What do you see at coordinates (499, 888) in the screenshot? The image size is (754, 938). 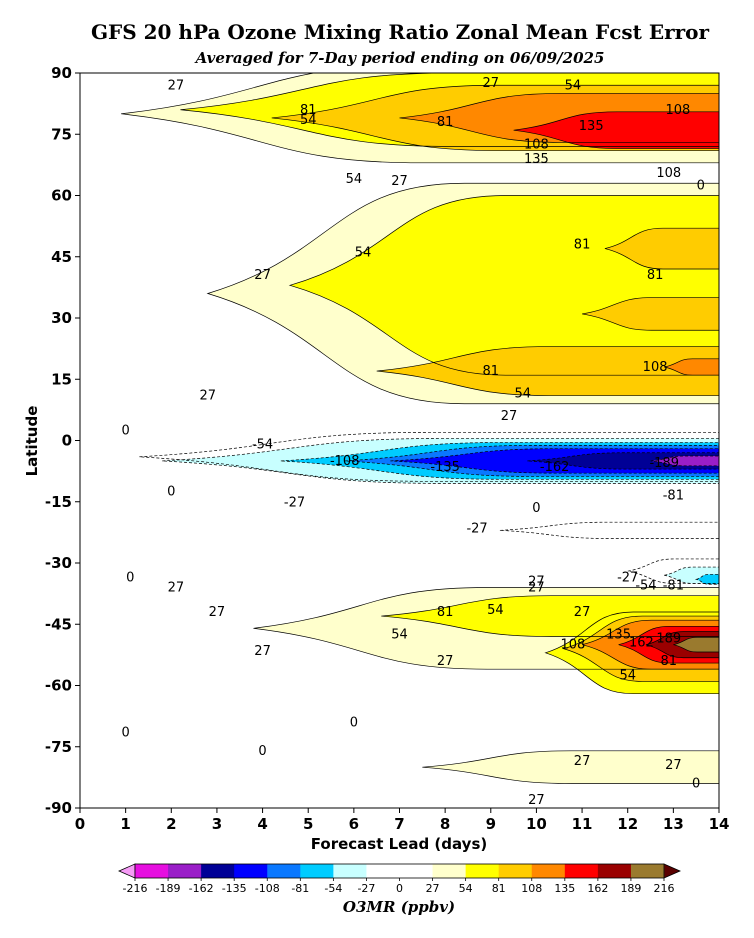 I see `colorbar-tick-label: 81` at bounding box center [499, 888].